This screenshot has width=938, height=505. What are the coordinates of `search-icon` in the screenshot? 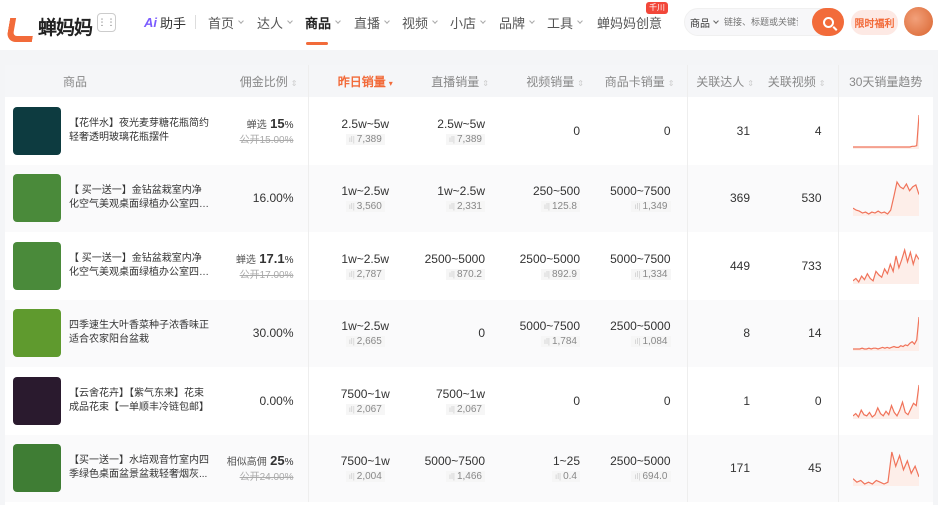 It's located at (828, 22).